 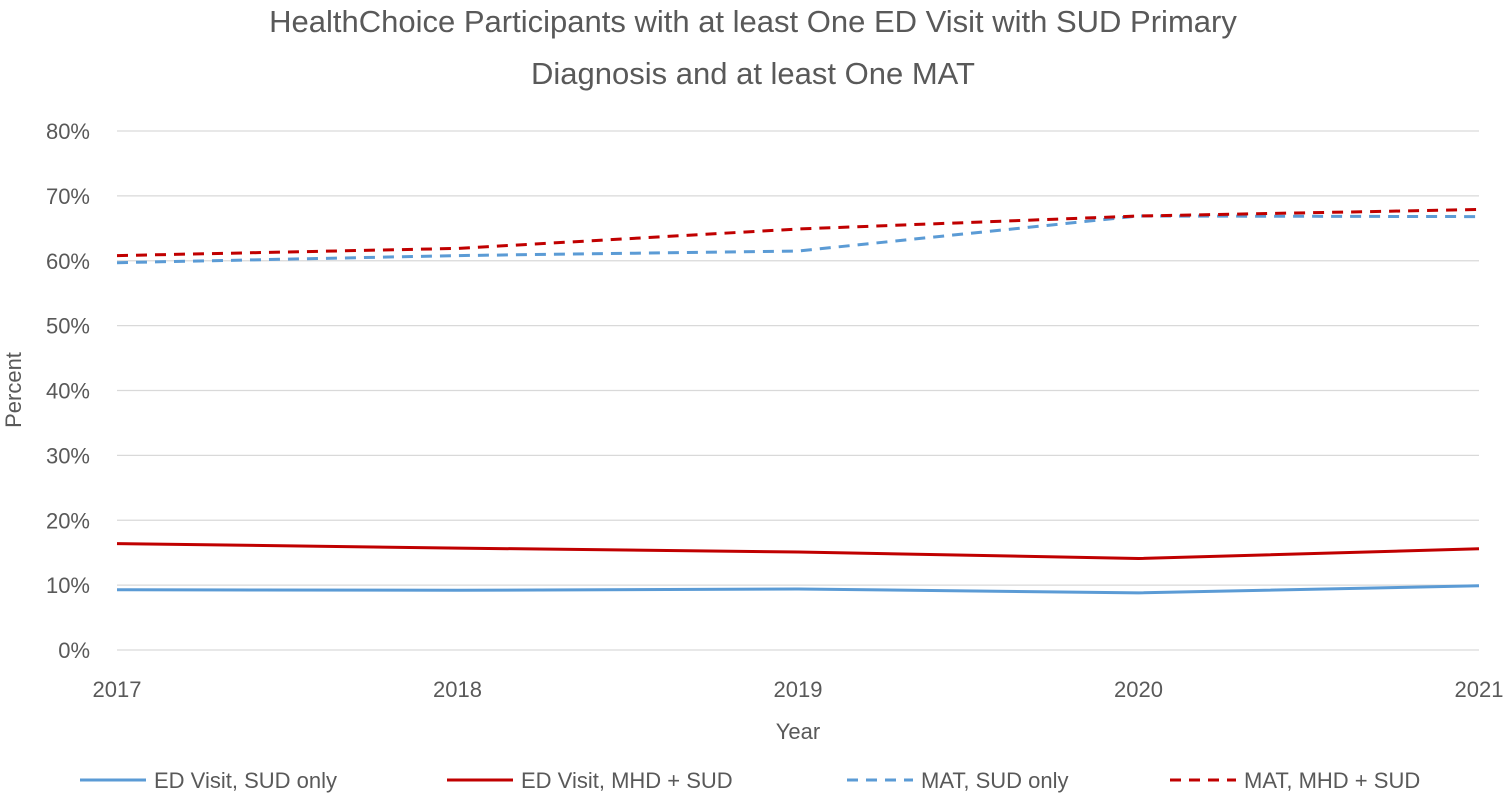 I want to click on x-axis-title: Year, so click(x=798, y=731).